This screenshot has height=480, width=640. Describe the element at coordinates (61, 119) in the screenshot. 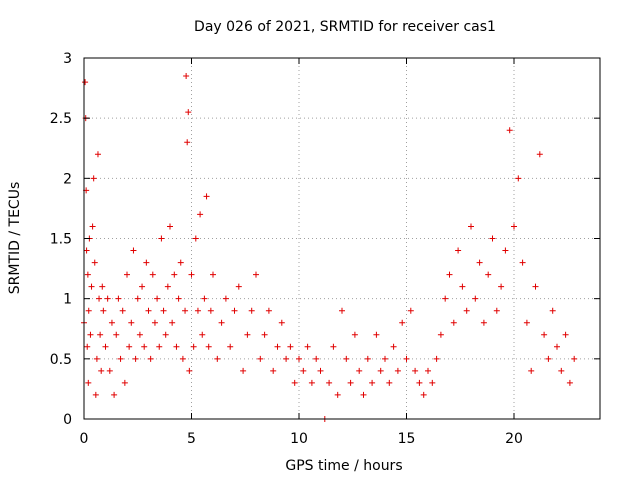

I see `y-tick-label: 2.5` at that location.